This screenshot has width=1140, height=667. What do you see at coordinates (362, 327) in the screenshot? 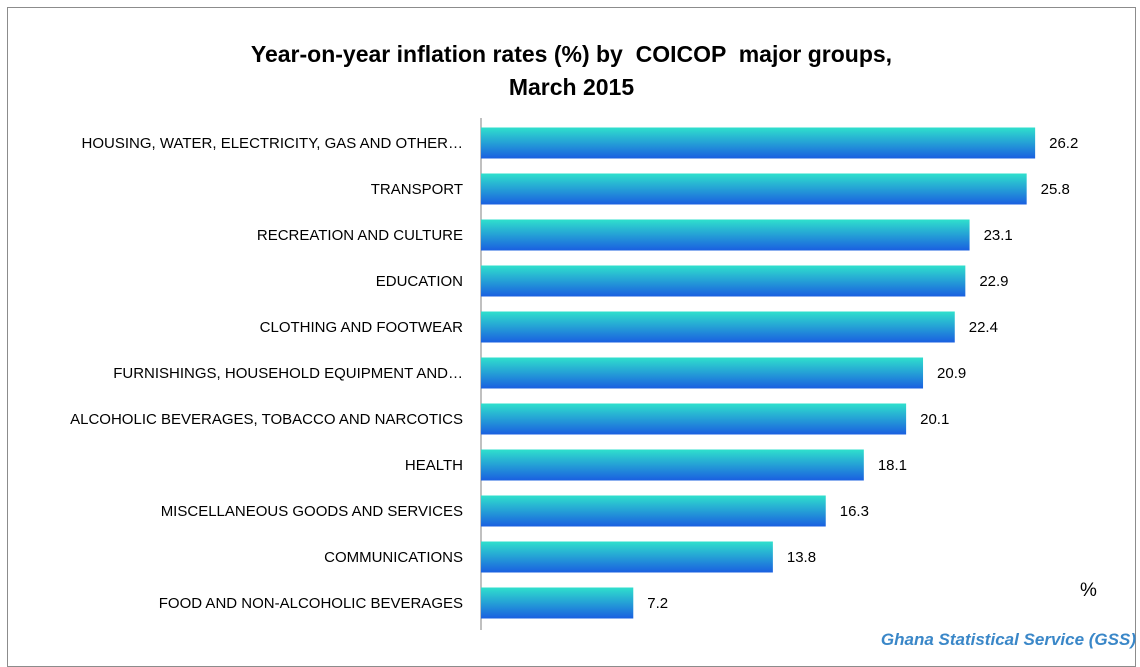
I see `category-label: CLOTHING AND FOOTWEAR` at bounding box center [362, 327].